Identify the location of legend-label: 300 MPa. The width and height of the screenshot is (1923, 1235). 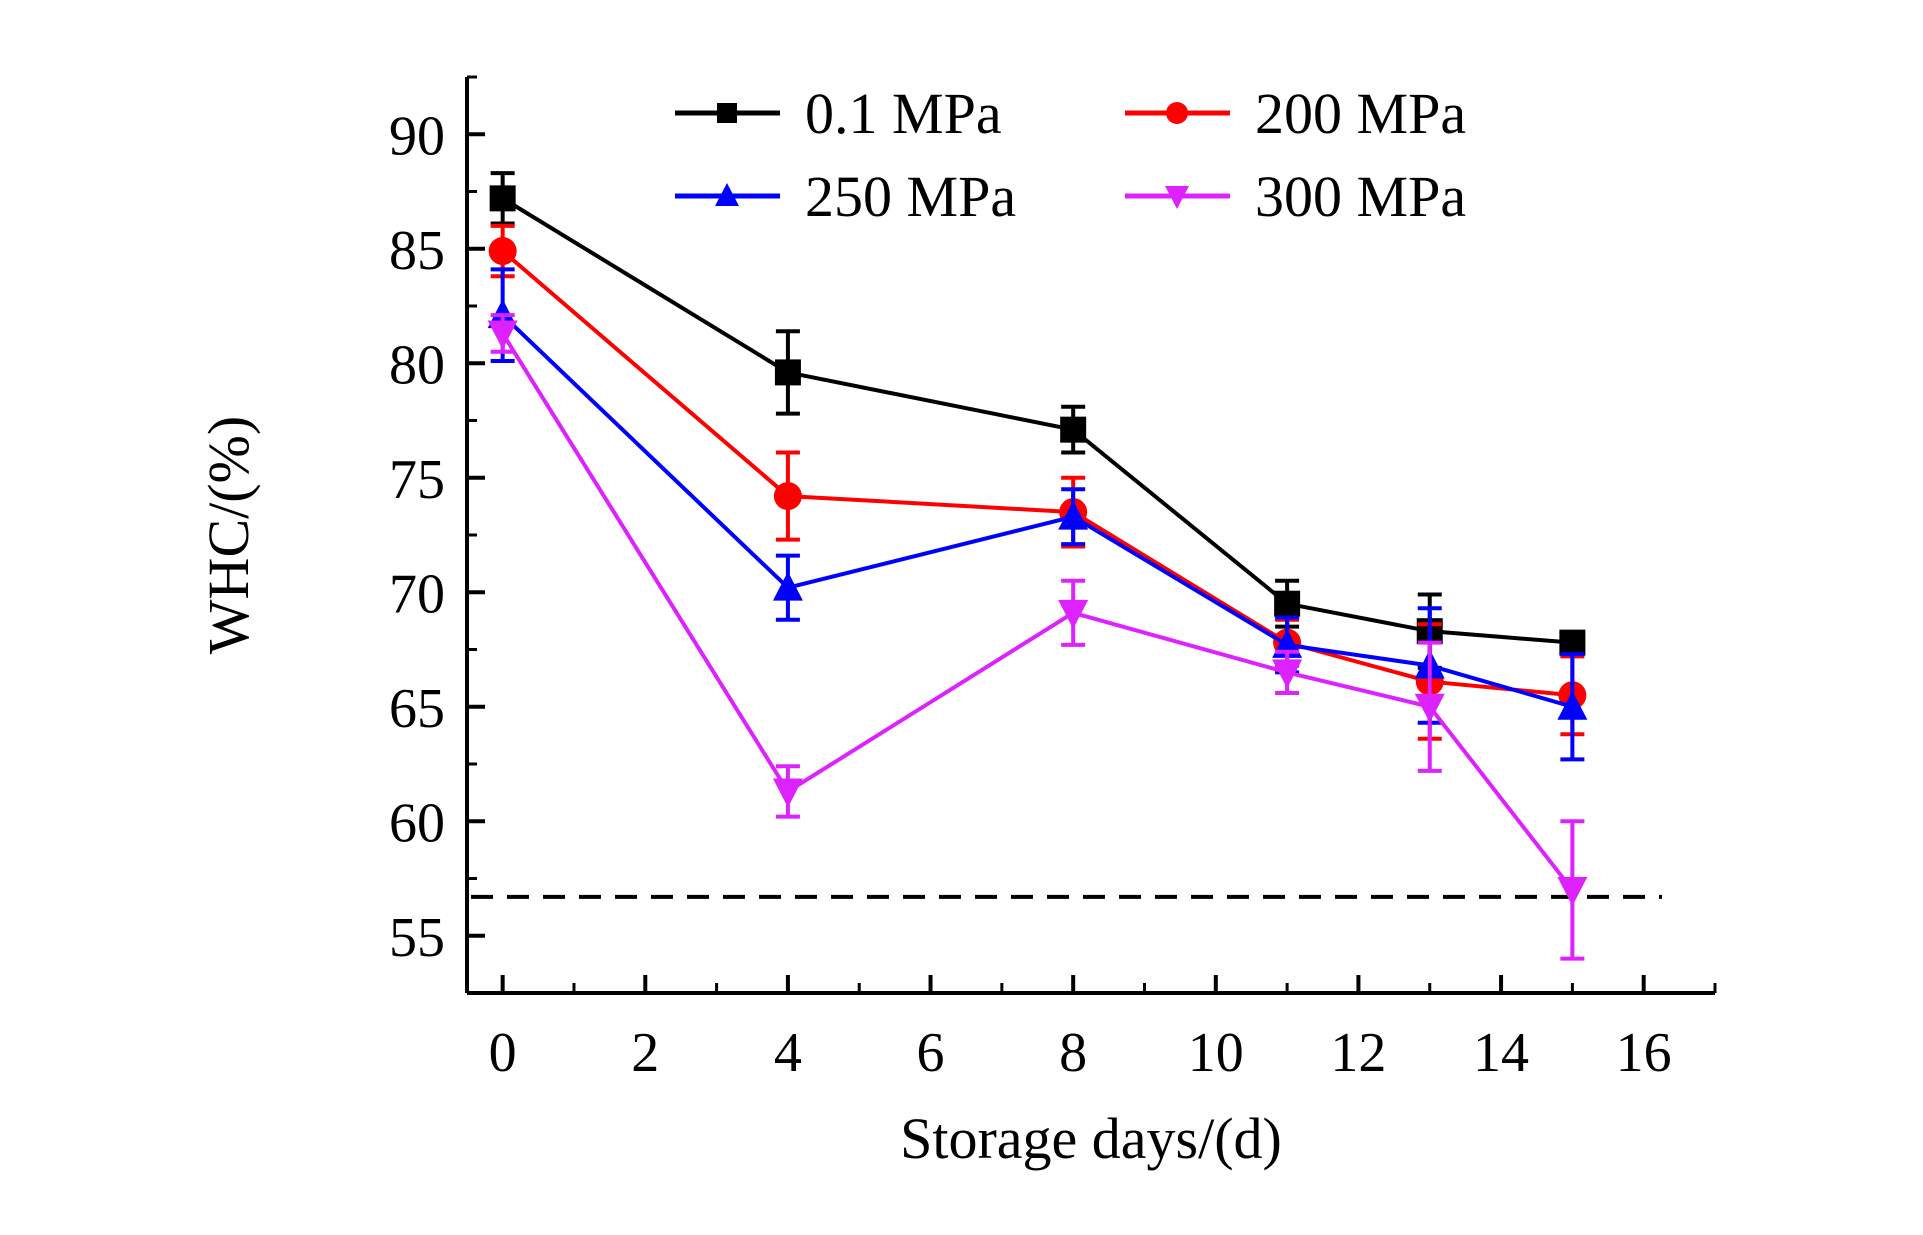
(1360, 196).